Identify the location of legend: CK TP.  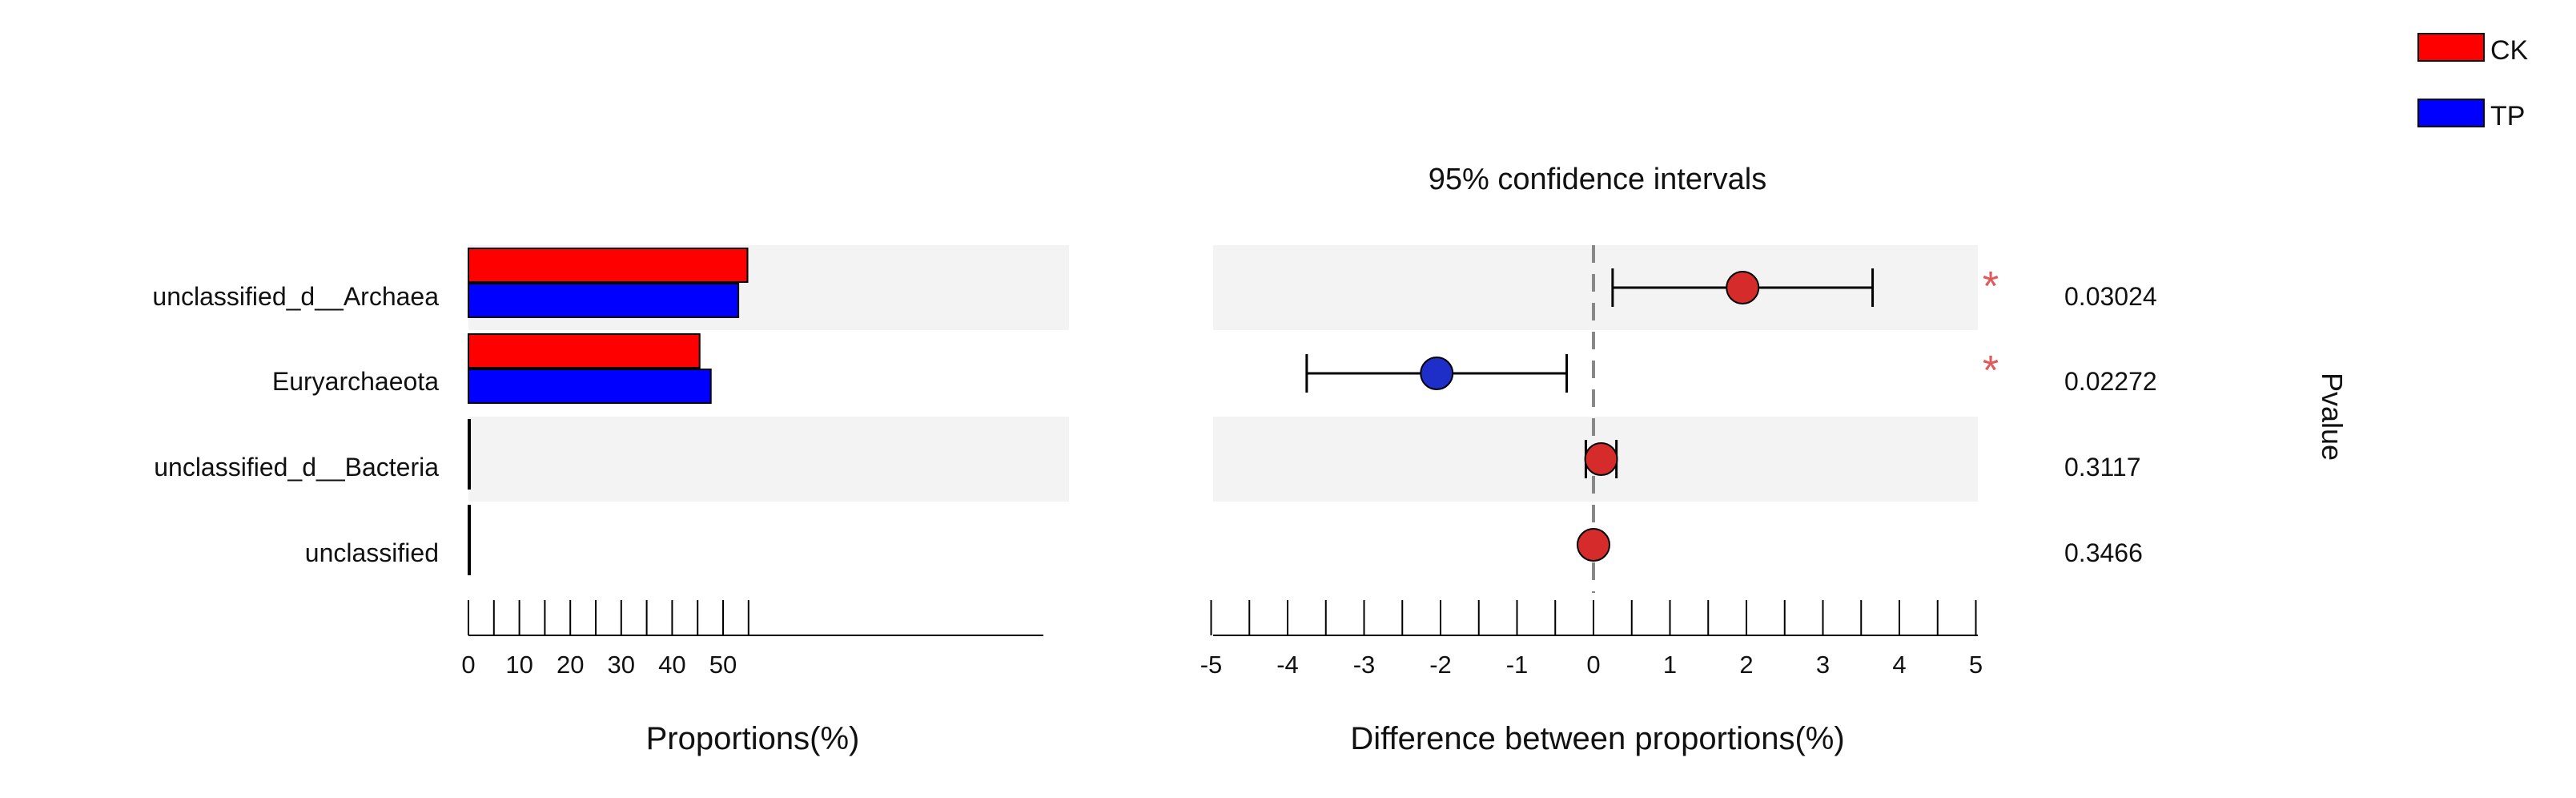
(2473, 82).